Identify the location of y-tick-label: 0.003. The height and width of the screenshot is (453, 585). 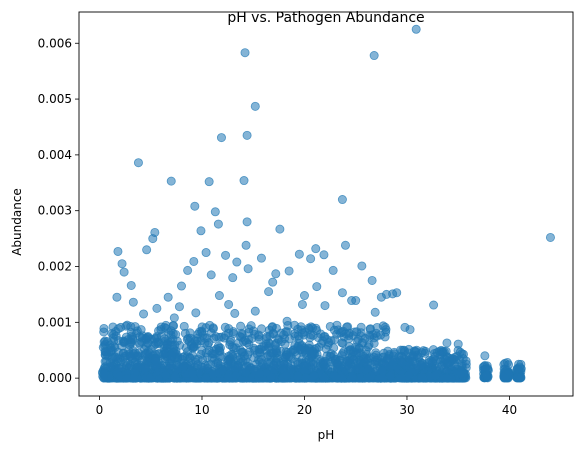
(55, 211).